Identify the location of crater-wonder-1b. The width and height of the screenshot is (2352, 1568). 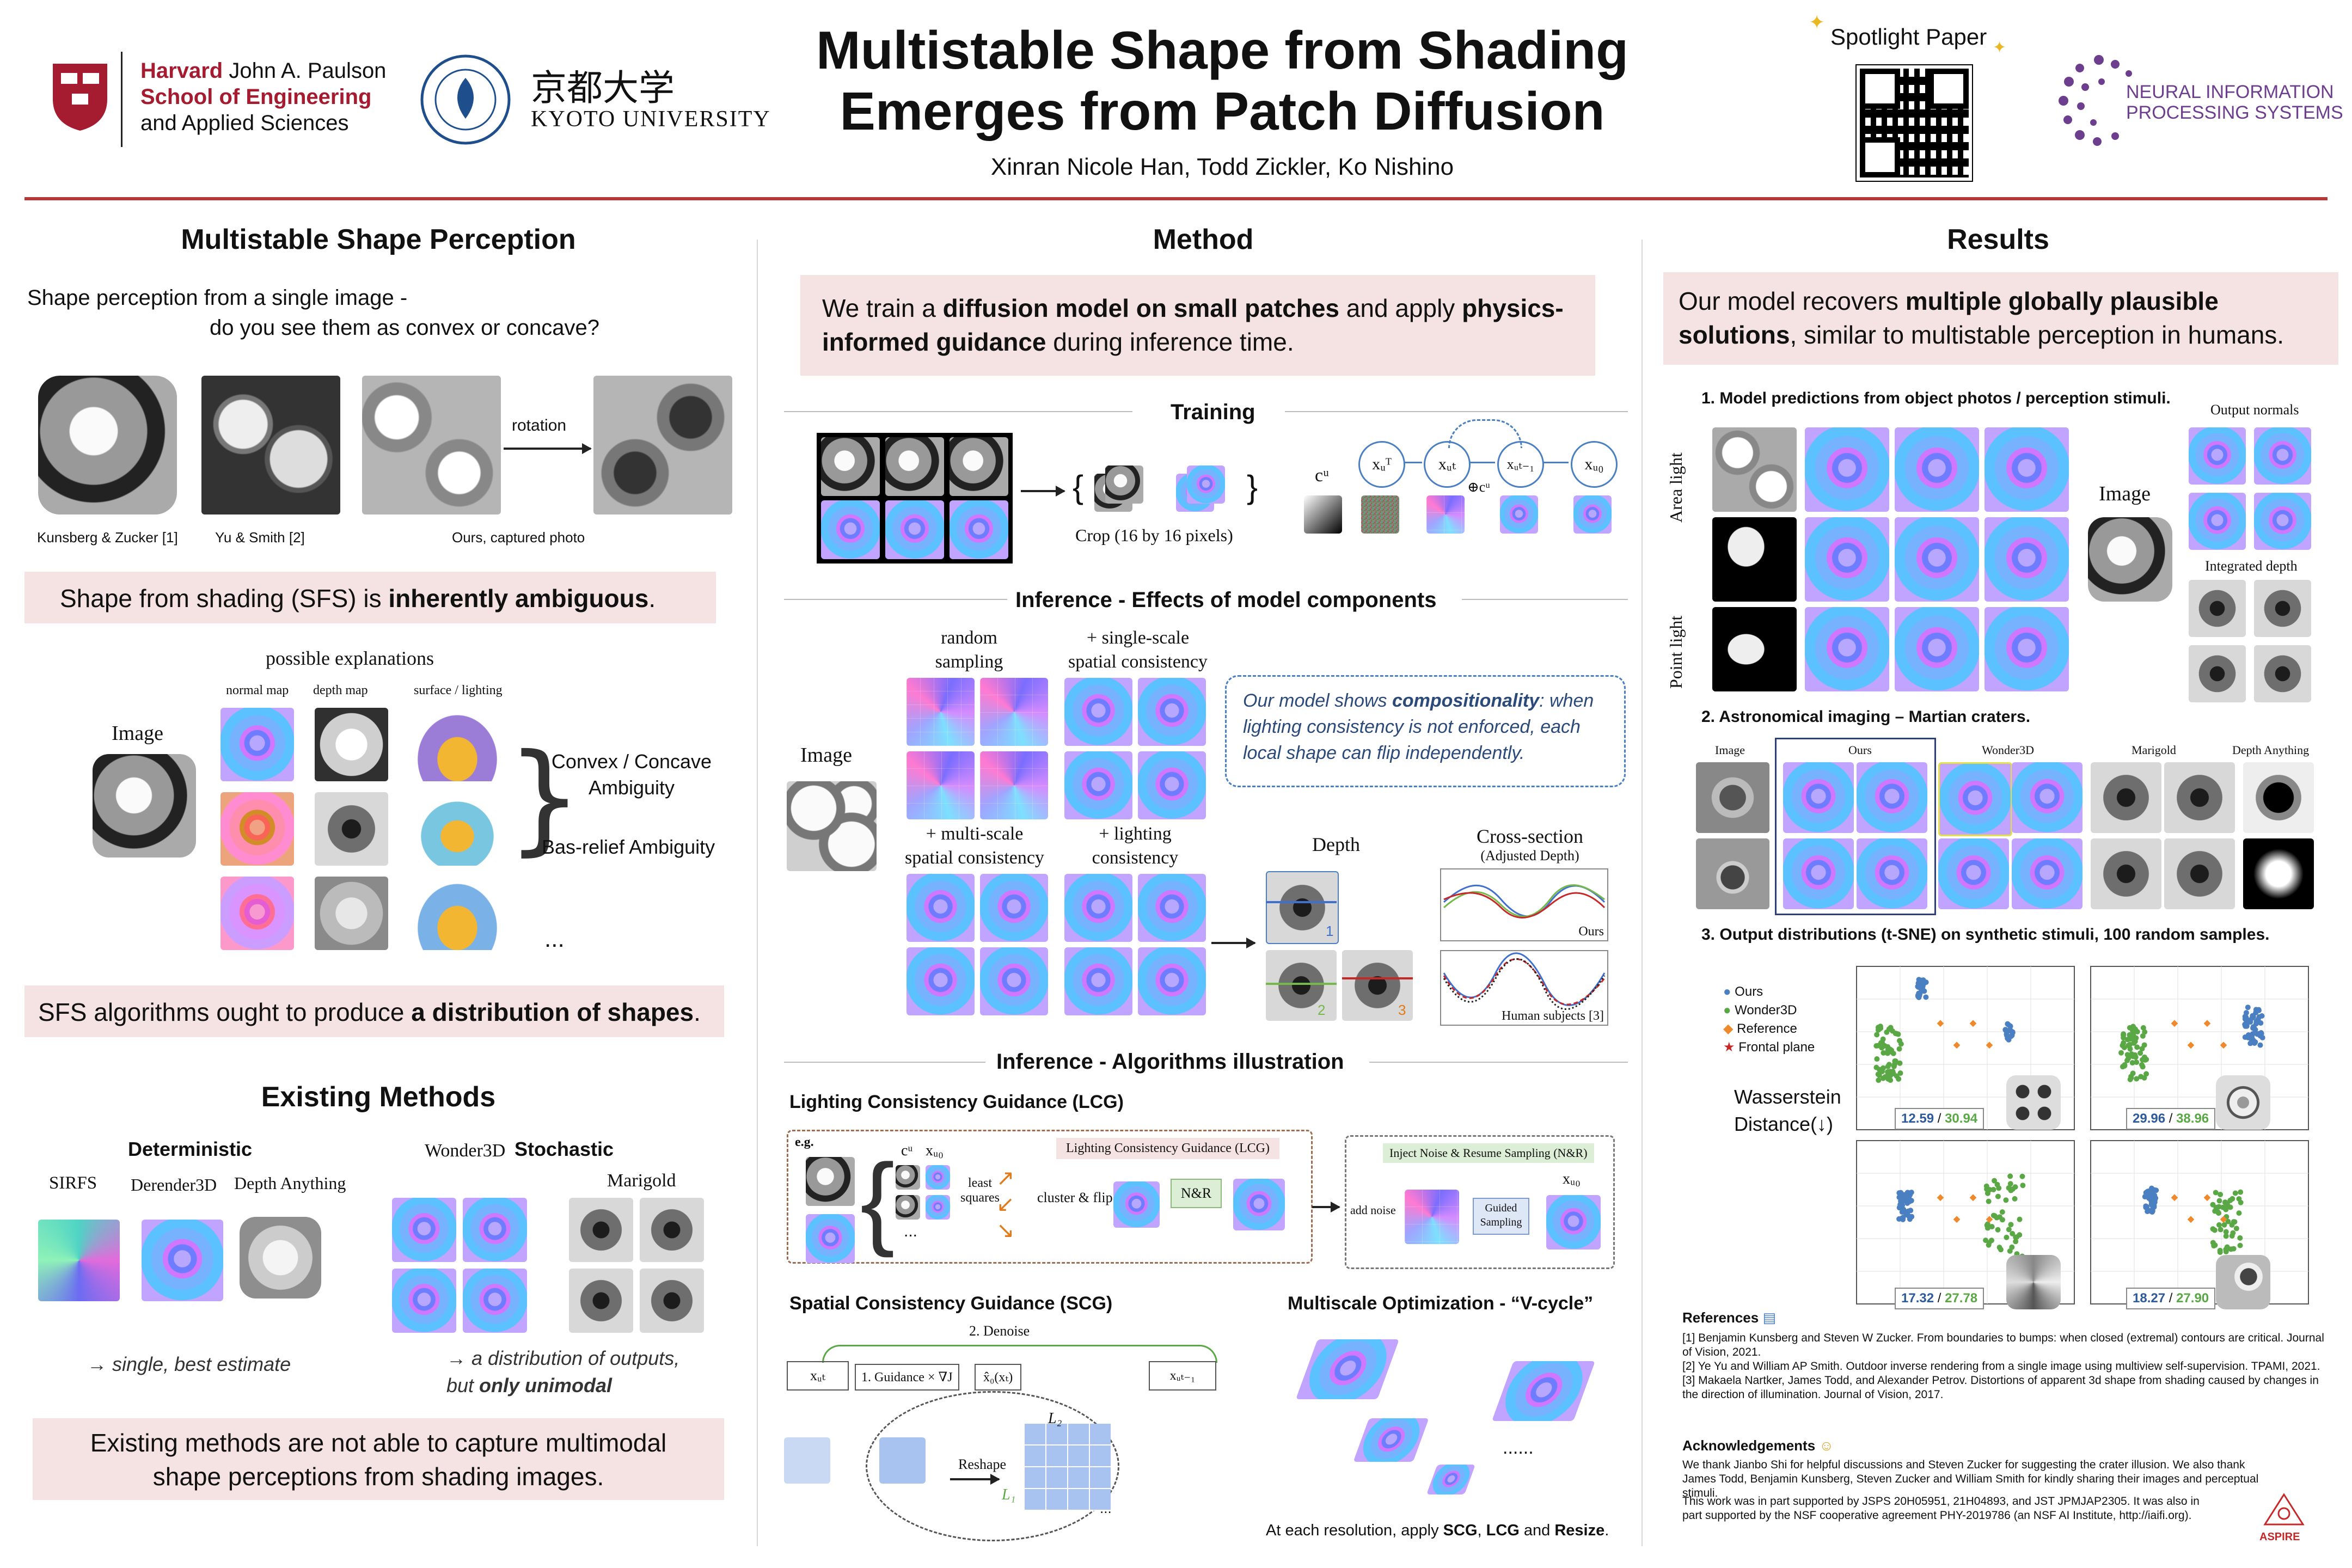
(2047, 797).